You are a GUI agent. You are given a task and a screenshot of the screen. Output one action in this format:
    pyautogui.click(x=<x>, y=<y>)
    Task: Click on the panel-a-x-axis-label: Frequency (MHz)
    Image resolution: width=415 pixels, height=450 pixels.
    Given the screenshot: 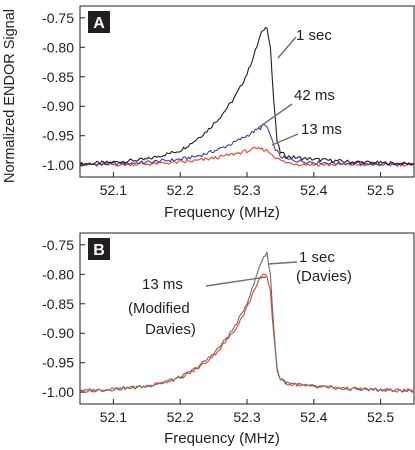 What is the action you would take?
    pyautogui.click(x=222, y=212)
    